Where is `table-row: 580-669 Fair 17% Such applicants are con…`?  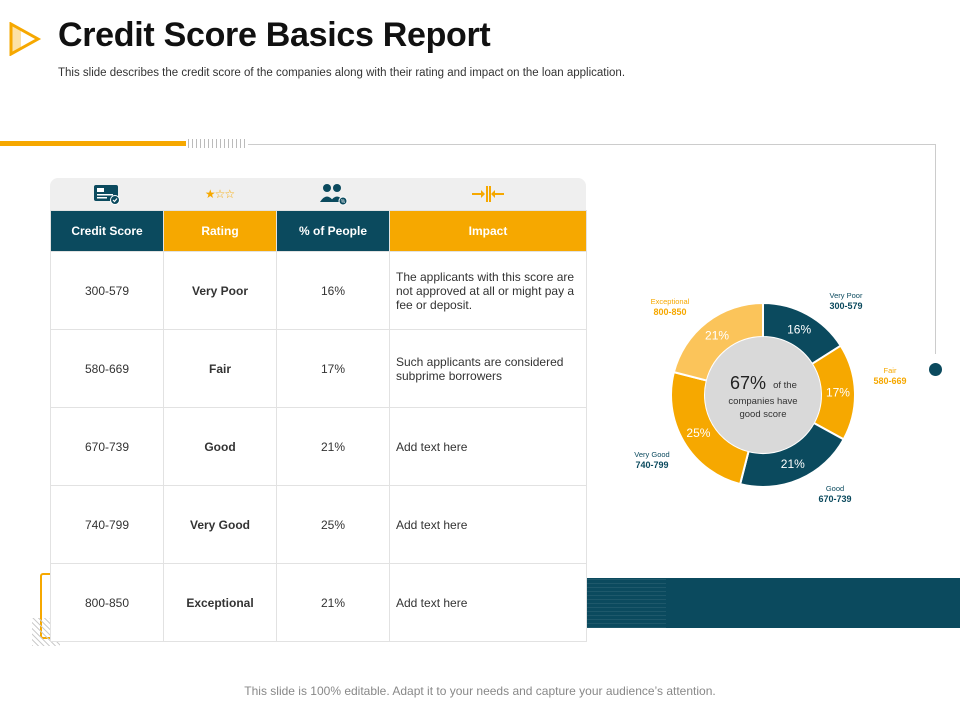
table-row: 580-669 Fair 17% Such applicants are con… is located at coordinates (318, 368).